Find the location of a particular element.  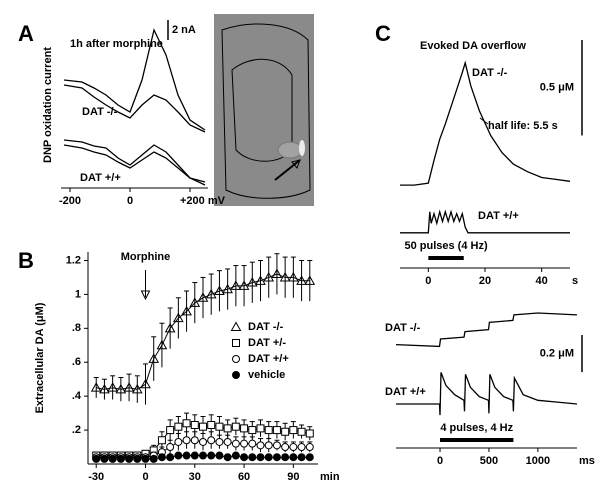

scale-bar-label: 2 nA is located at coordinates (184, 30).